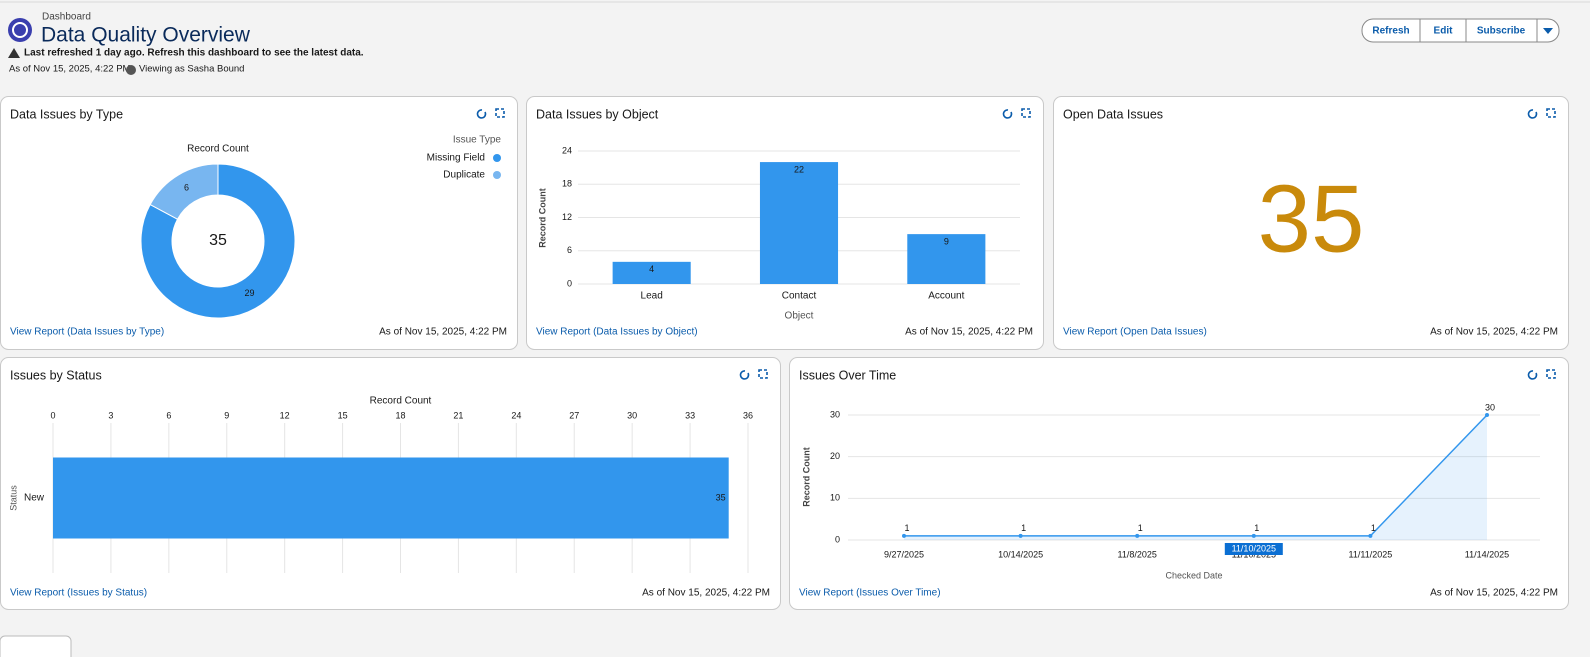  I want to click on button-group, so click(1460, 30).